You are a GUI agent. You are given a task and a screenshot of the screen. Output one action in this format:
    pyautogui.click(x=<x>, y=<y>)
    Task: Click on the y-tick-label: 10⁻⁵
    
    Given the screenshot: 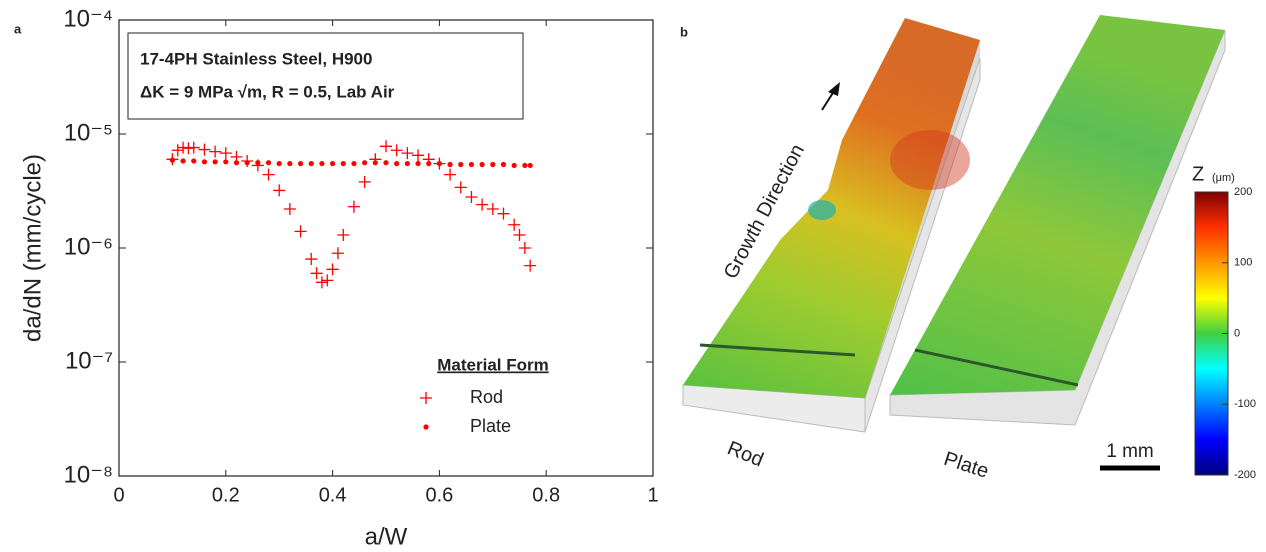 What is the action you would take?
    pyautogui.click(x=88, y=132)
    